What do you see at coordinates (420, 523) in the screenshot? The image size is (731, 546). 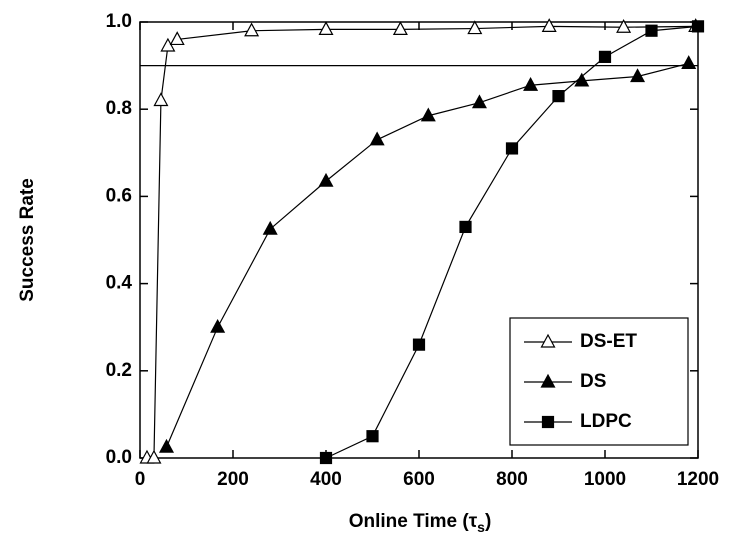 I see `x-axis-label: Online Time (τs)` at bounding box center [420, 523].